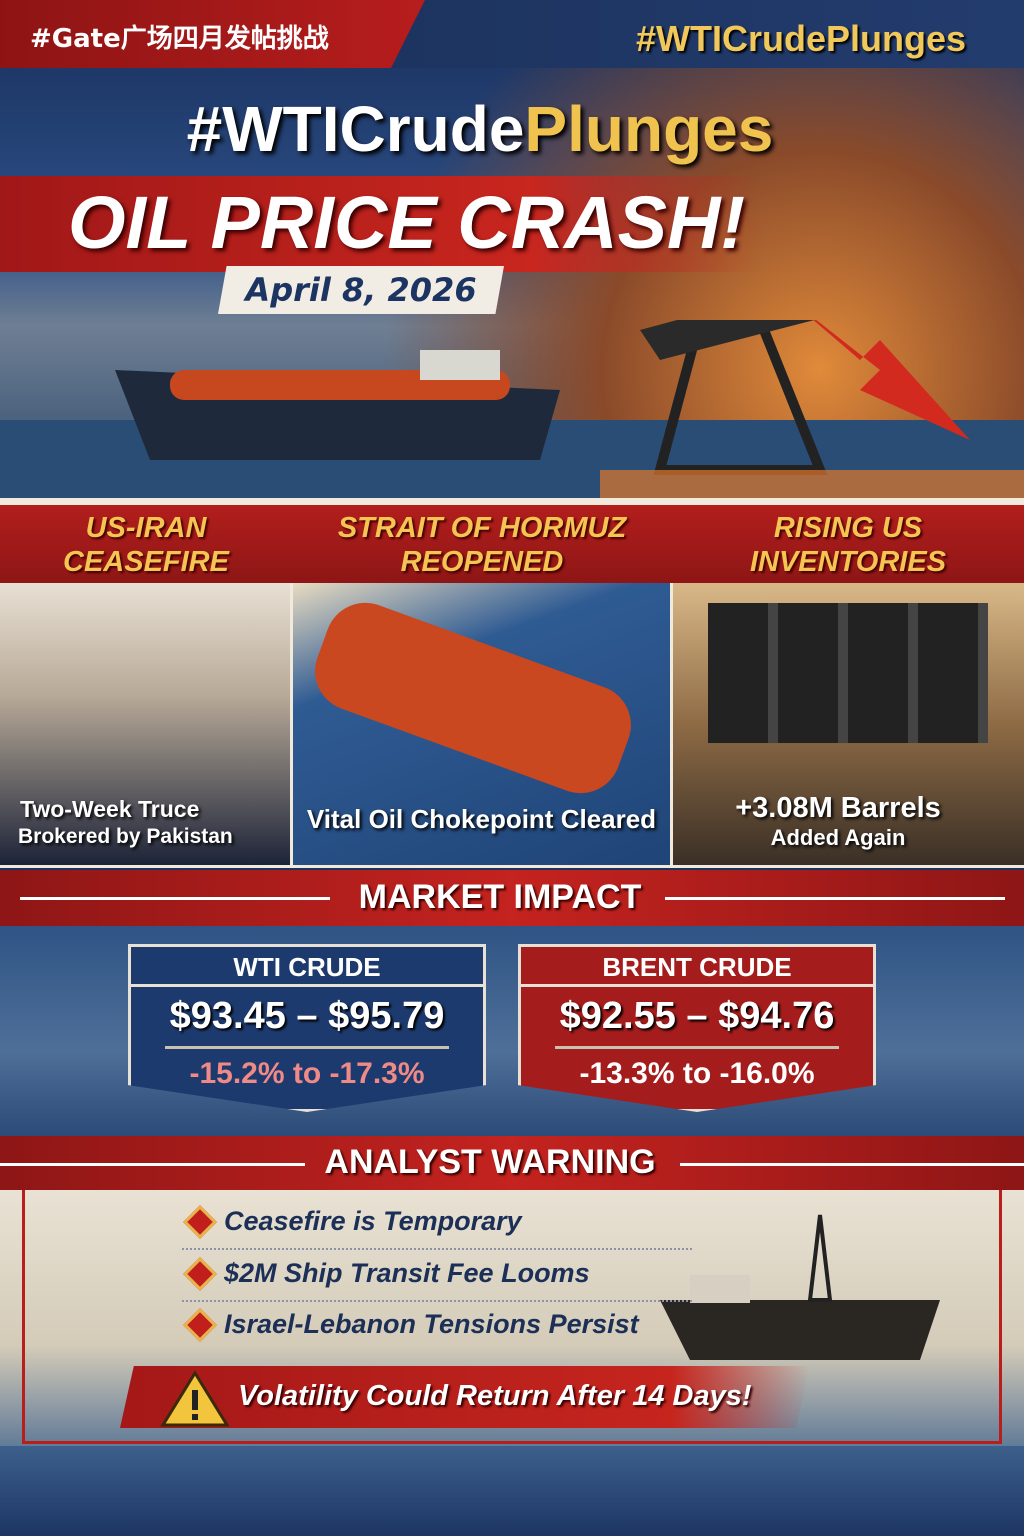  What do you see at coordinates (697, 1016) in the screenshot?
I see `brent-price-range: $92.55 – $94.76` at bounding box center [697, 1016].